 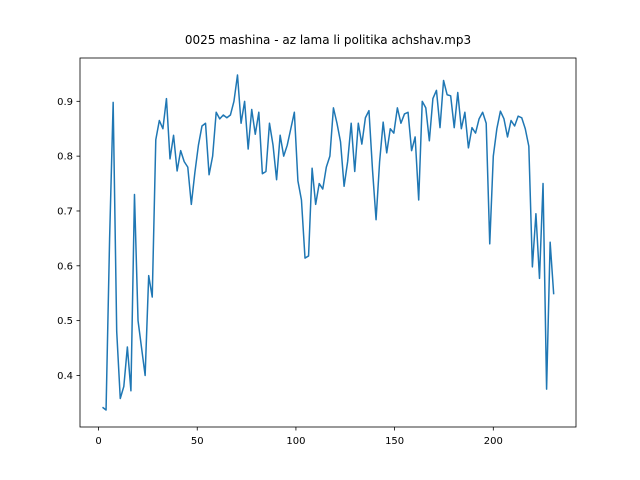 What do you see at coordinates (65, 376) in the screenshot?
I see `y-tick-label: 0.4` at bounding box center [65, 376].